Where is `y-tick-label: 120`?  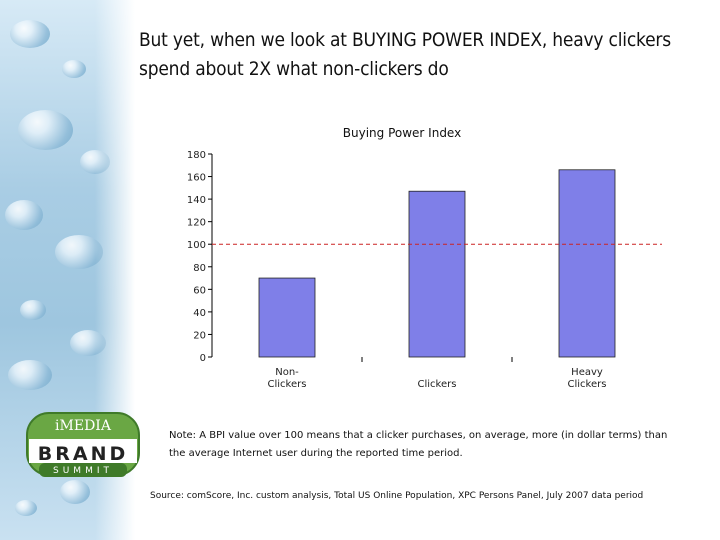
y-tick-label: 120 is located at coordinates (196, 223).